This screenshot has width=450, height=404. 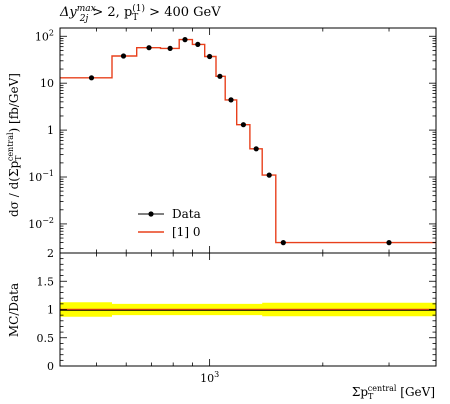 I want to click on y-tick-label: 10⁻², so click(x=41, y=223).